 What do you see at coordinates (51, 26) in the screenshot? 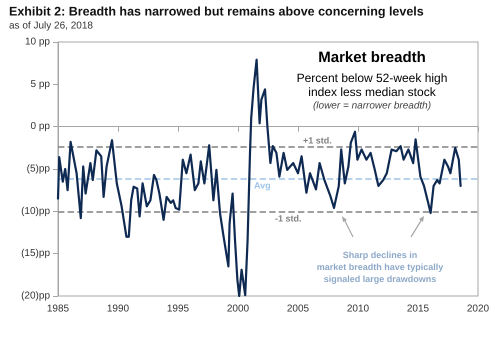
I see `chart-subtitle: as of July 26, 2018` at bounding box center [51, 26].